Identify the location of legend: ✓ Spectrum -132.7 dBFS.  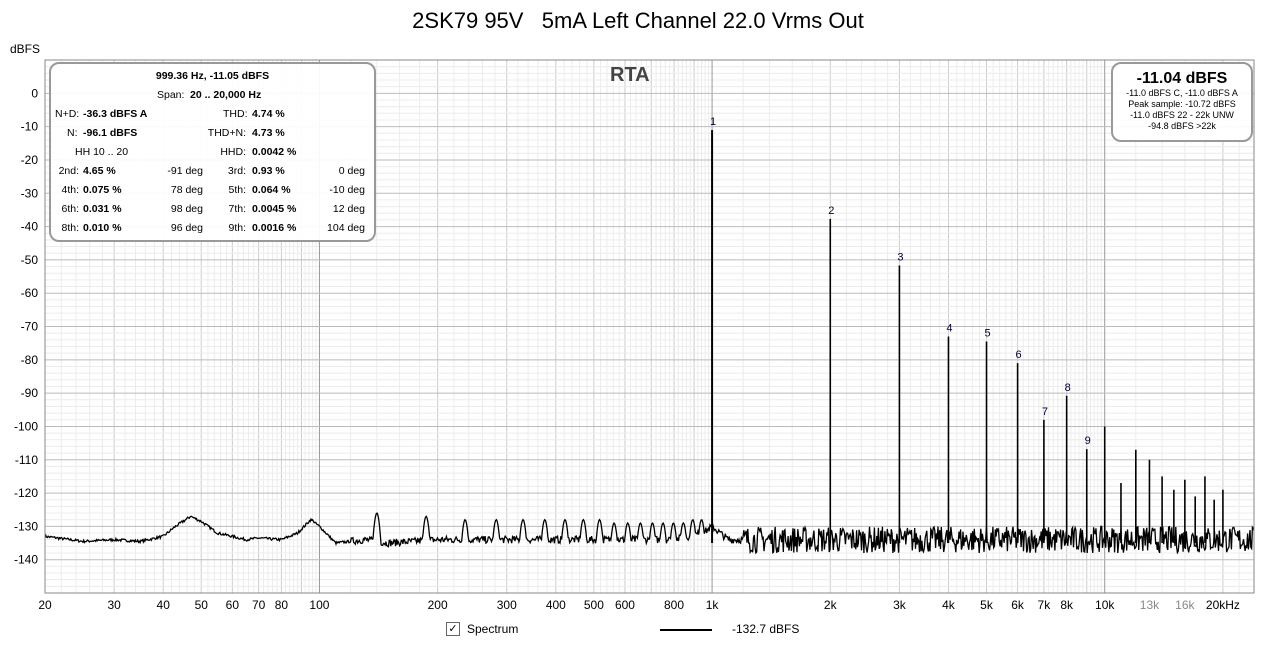
(656, 630).